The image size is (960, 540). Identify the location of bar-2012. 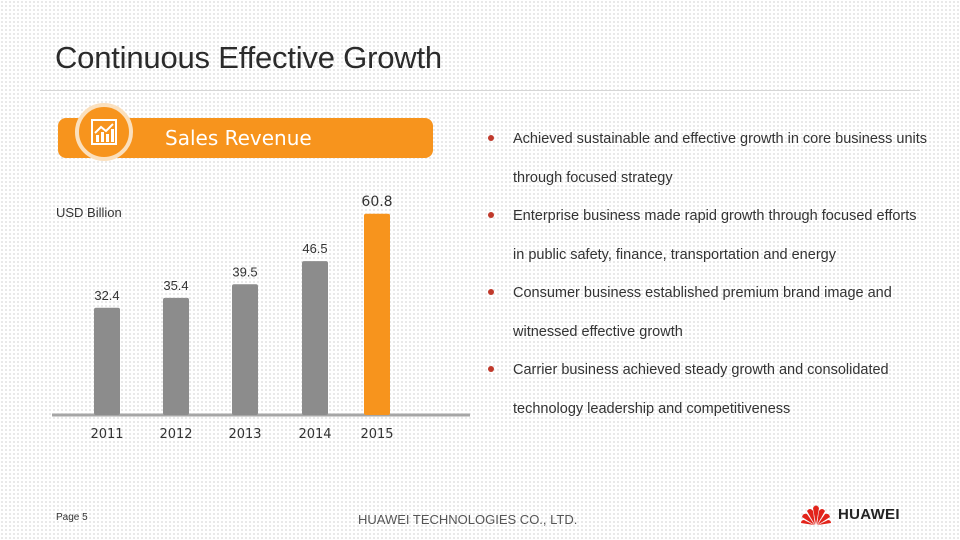
(176, 356).